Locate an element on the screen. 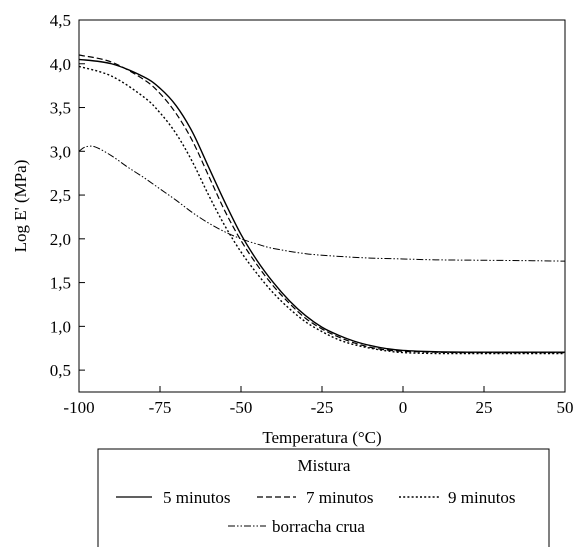 This screenshot has height=547, width=576. x-axis: -100 -75 -50 -25 0 25 50 is located at coordinates (318, 401).